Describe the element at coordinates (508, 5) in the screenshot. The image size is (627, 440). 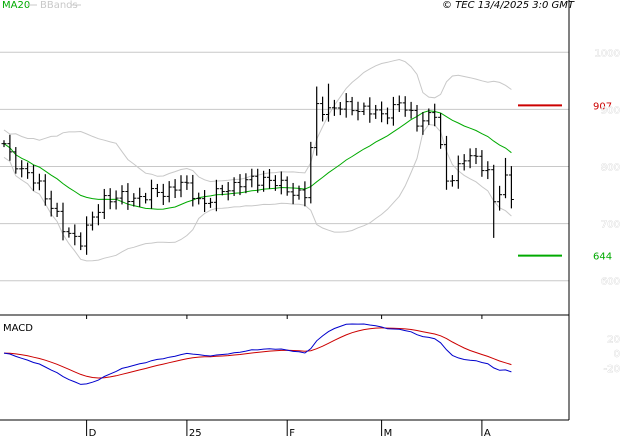
I see `copyright: © TEC 13/4/2025 3:0 GMT` at that location.